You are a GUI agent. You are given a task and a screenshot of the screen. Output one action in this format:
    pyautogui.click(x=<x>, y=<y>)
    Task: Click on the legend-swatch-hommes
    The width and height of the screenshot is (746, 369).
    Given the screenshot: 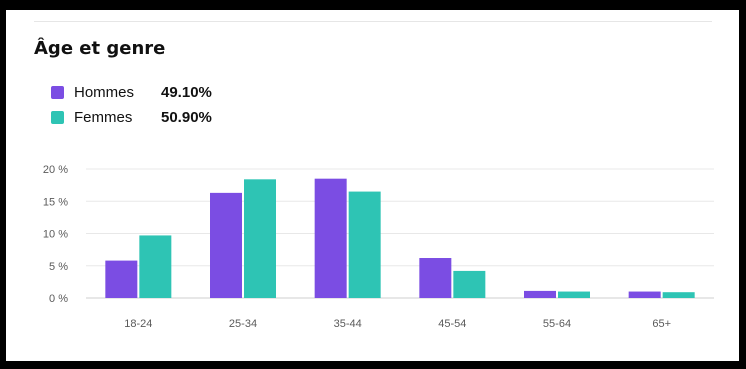 What is the action you would take?
    pyautogui.click(x=57, y=92)
    